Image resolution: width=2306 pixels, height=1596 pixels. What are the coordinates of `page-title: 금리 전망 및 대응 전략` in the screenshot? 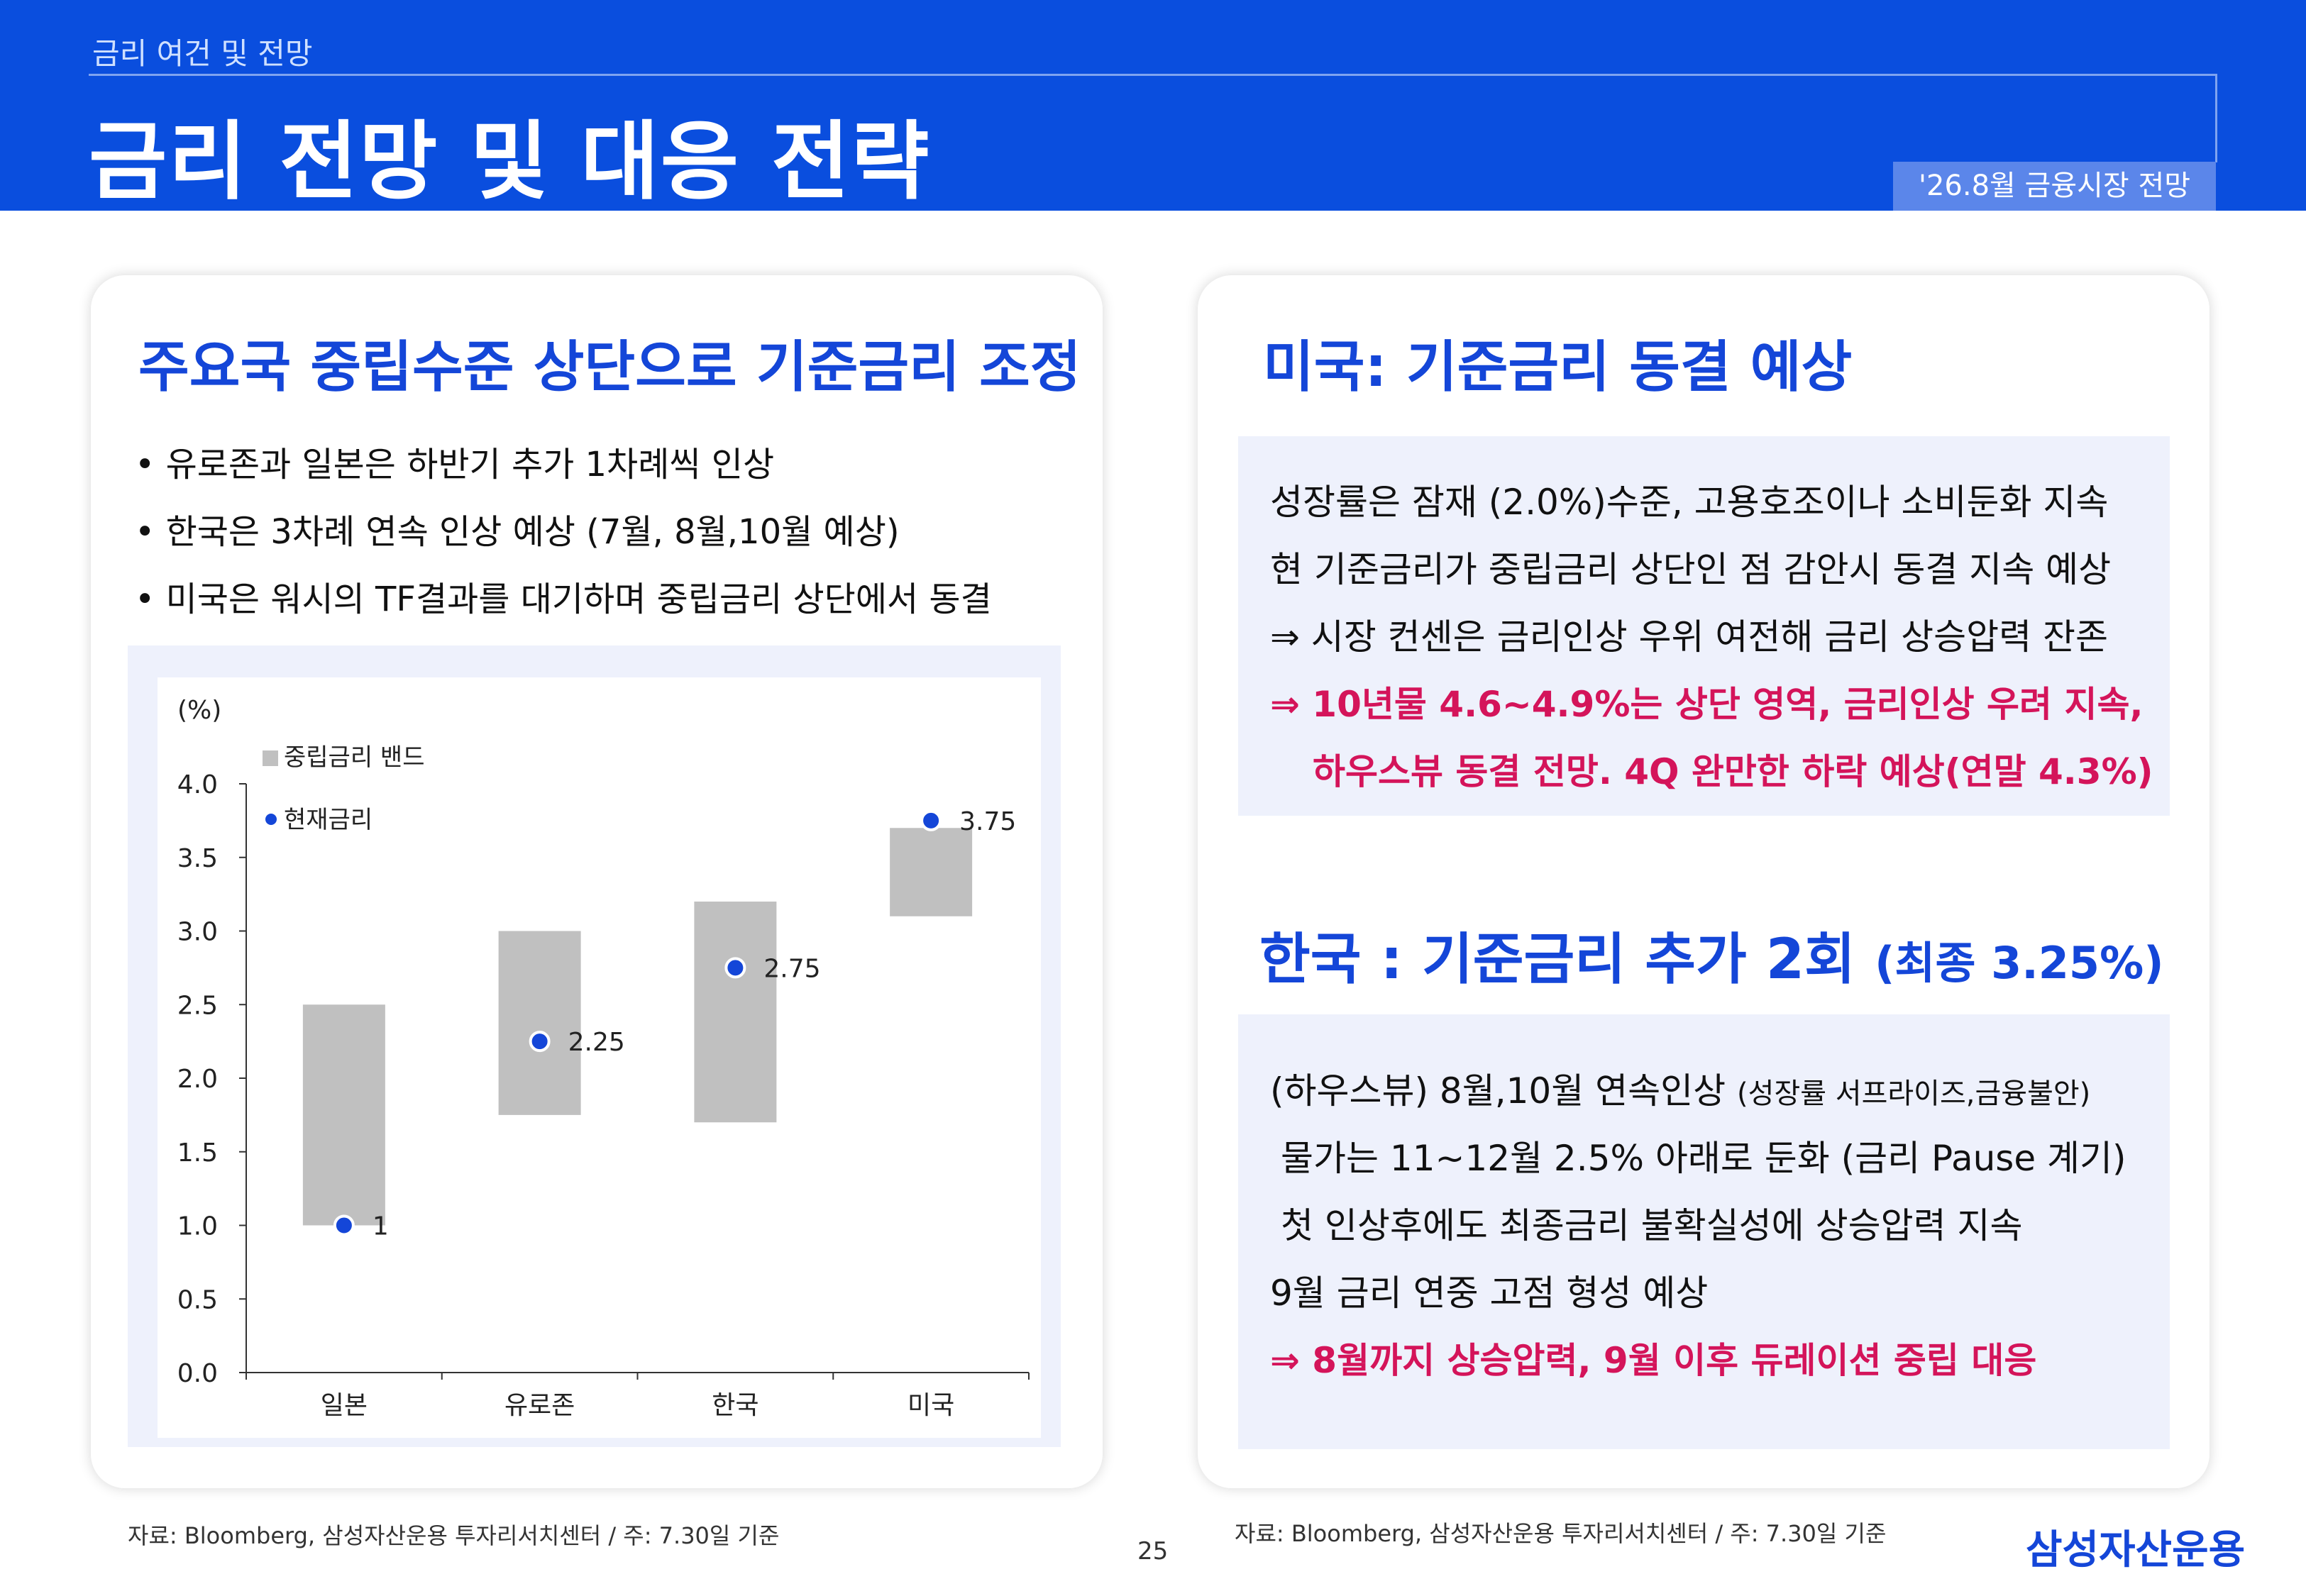 It's located at (510, 162).